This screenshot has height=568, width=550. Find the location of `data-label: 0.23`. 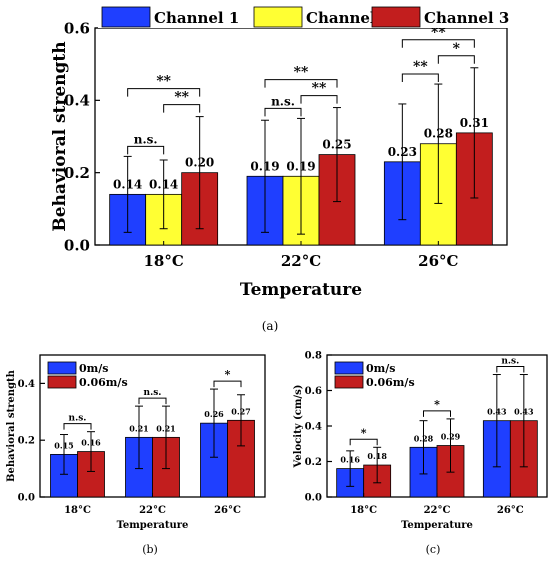

data-label: 0.23 is located at coordinates (402, 152).